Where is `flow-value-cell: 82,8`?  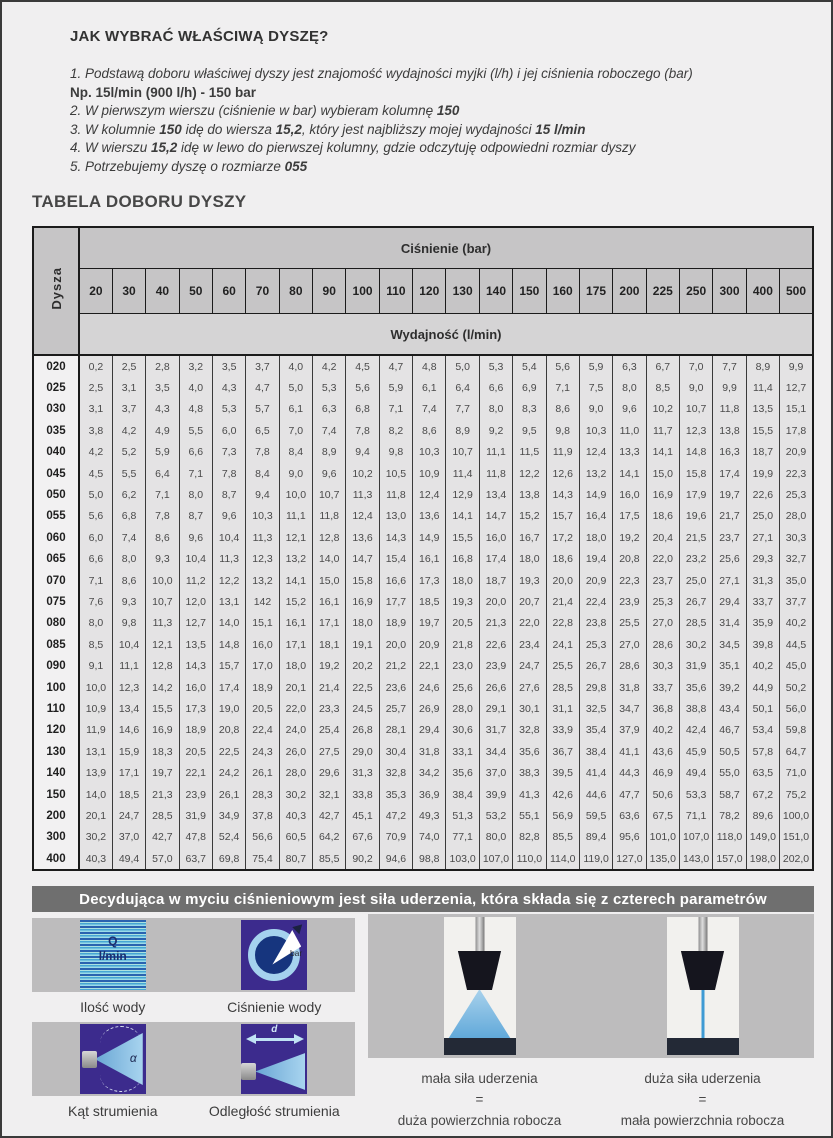 flow-value-cell: 82,8 is located at coordinates (529, 837).